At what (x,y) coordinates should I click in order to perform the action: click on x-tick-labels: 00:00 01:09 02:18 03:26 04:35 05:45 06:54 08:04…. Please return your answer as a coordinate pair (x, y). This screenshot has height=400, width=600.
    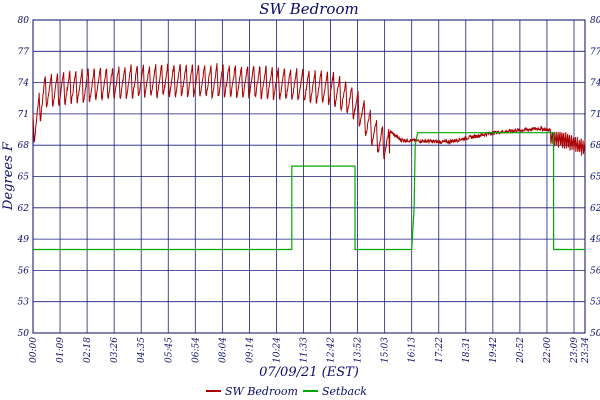
    Looking at the image, I should click on (310, 350).